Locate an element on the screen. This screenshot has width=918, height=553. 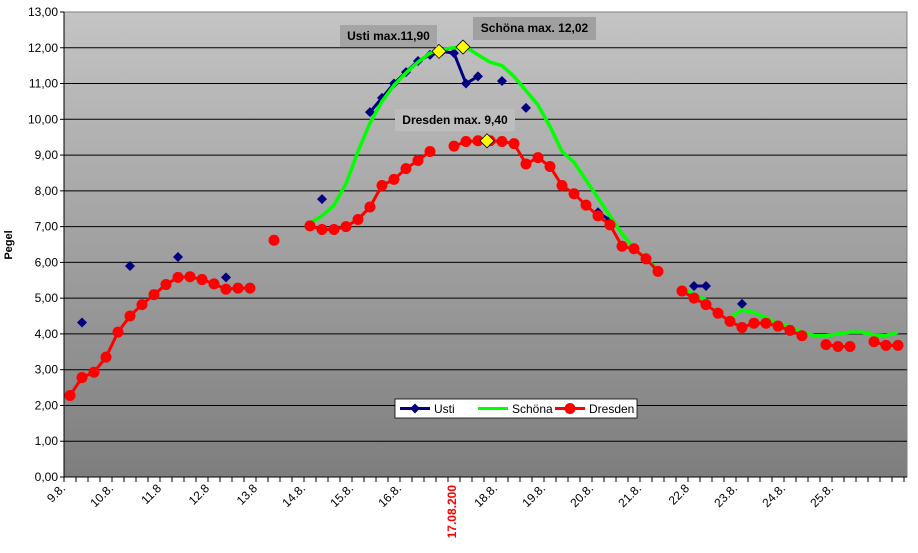
y-tick-label: 5,00 is located at coordinates (47, 298).